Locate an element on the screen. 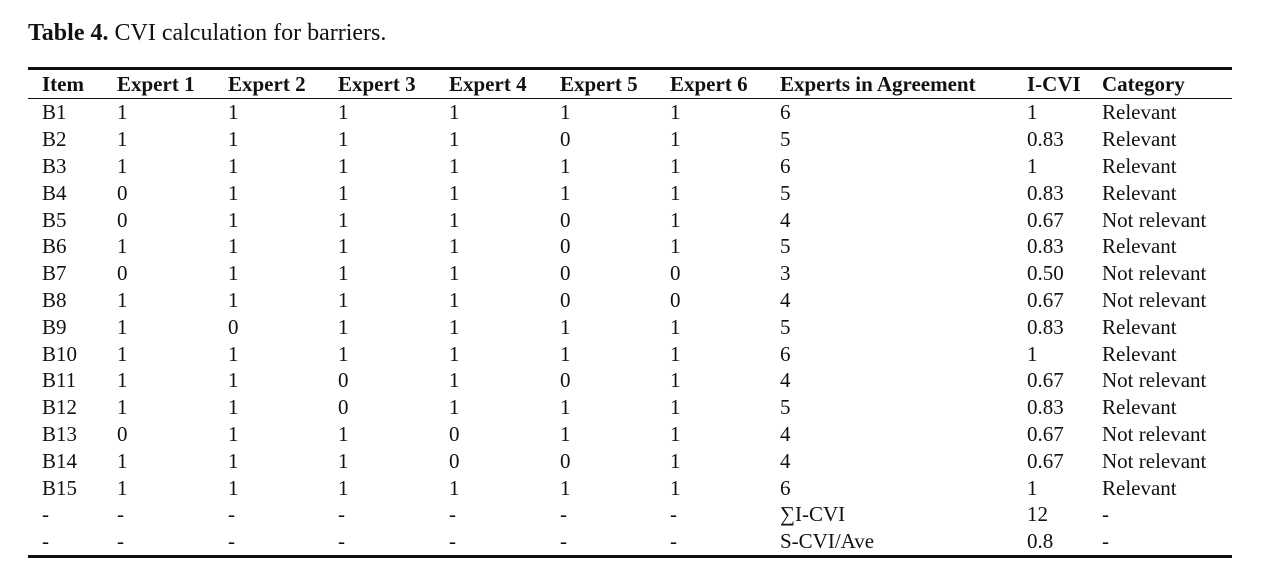 The image size is (1265, 584). table-row: - - - - - - - S-CVI/Ave 0.8- is located at coordinates (630, 542).